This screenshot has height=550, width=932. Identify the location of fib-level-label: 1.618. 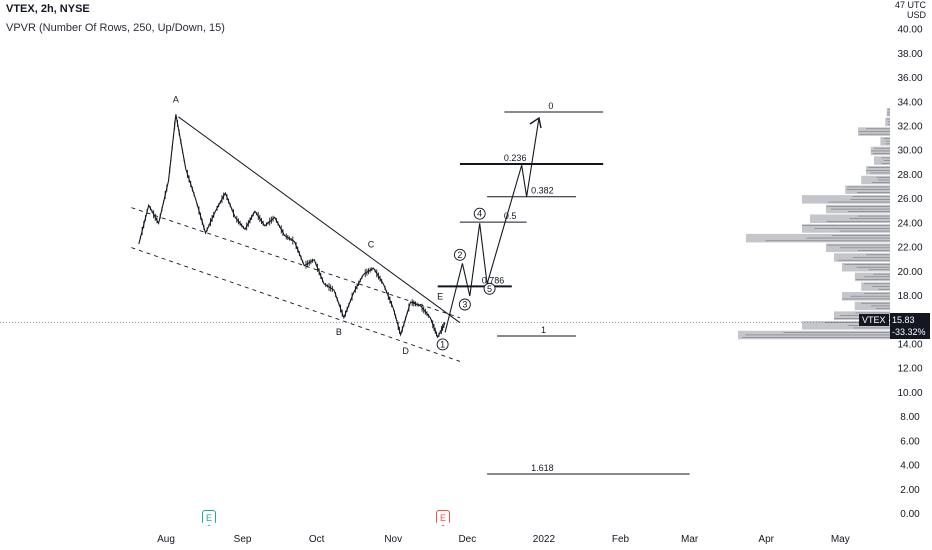
(542, 468).